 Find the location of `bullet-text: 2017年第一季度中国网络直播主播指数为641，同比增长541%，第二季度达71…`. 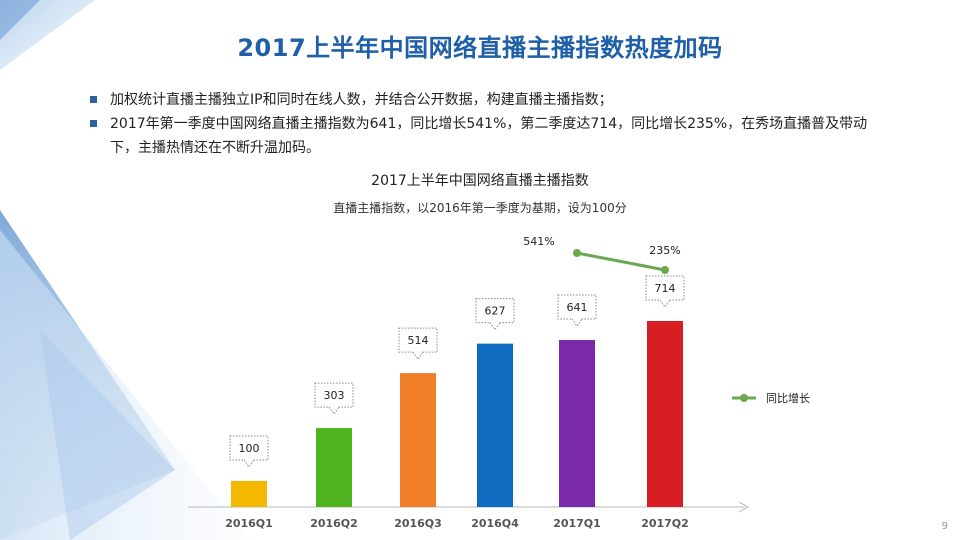

bullet-text: 2017年第一季度中国网络直播主播指数为641，同比增长541%，第二季度达71… is located at coordinates (489, 136).